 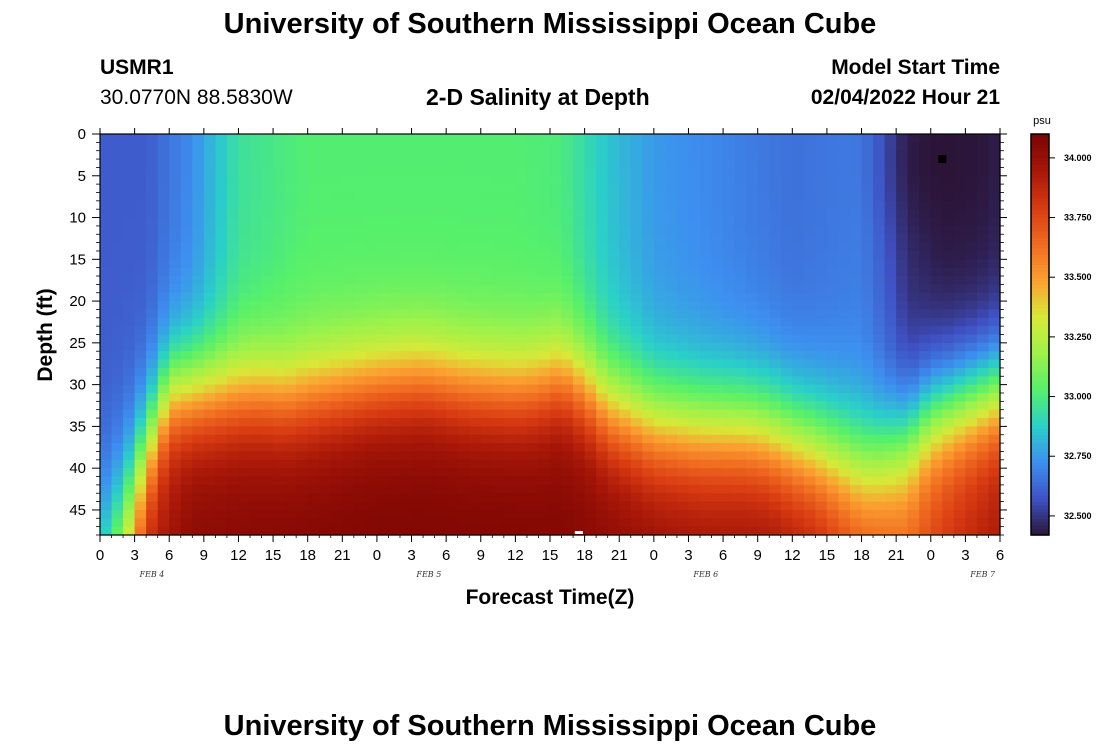 I want to click on station-id: USMR1, so click(x=137, y=67).